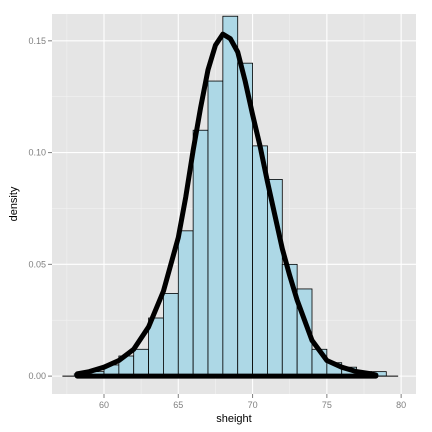 Image resolution: width=432 pixels, height=432 pixels. Describe the element at coordinates (178, 405) in the screenshot. I see `x-tick-label: 65` at that location.